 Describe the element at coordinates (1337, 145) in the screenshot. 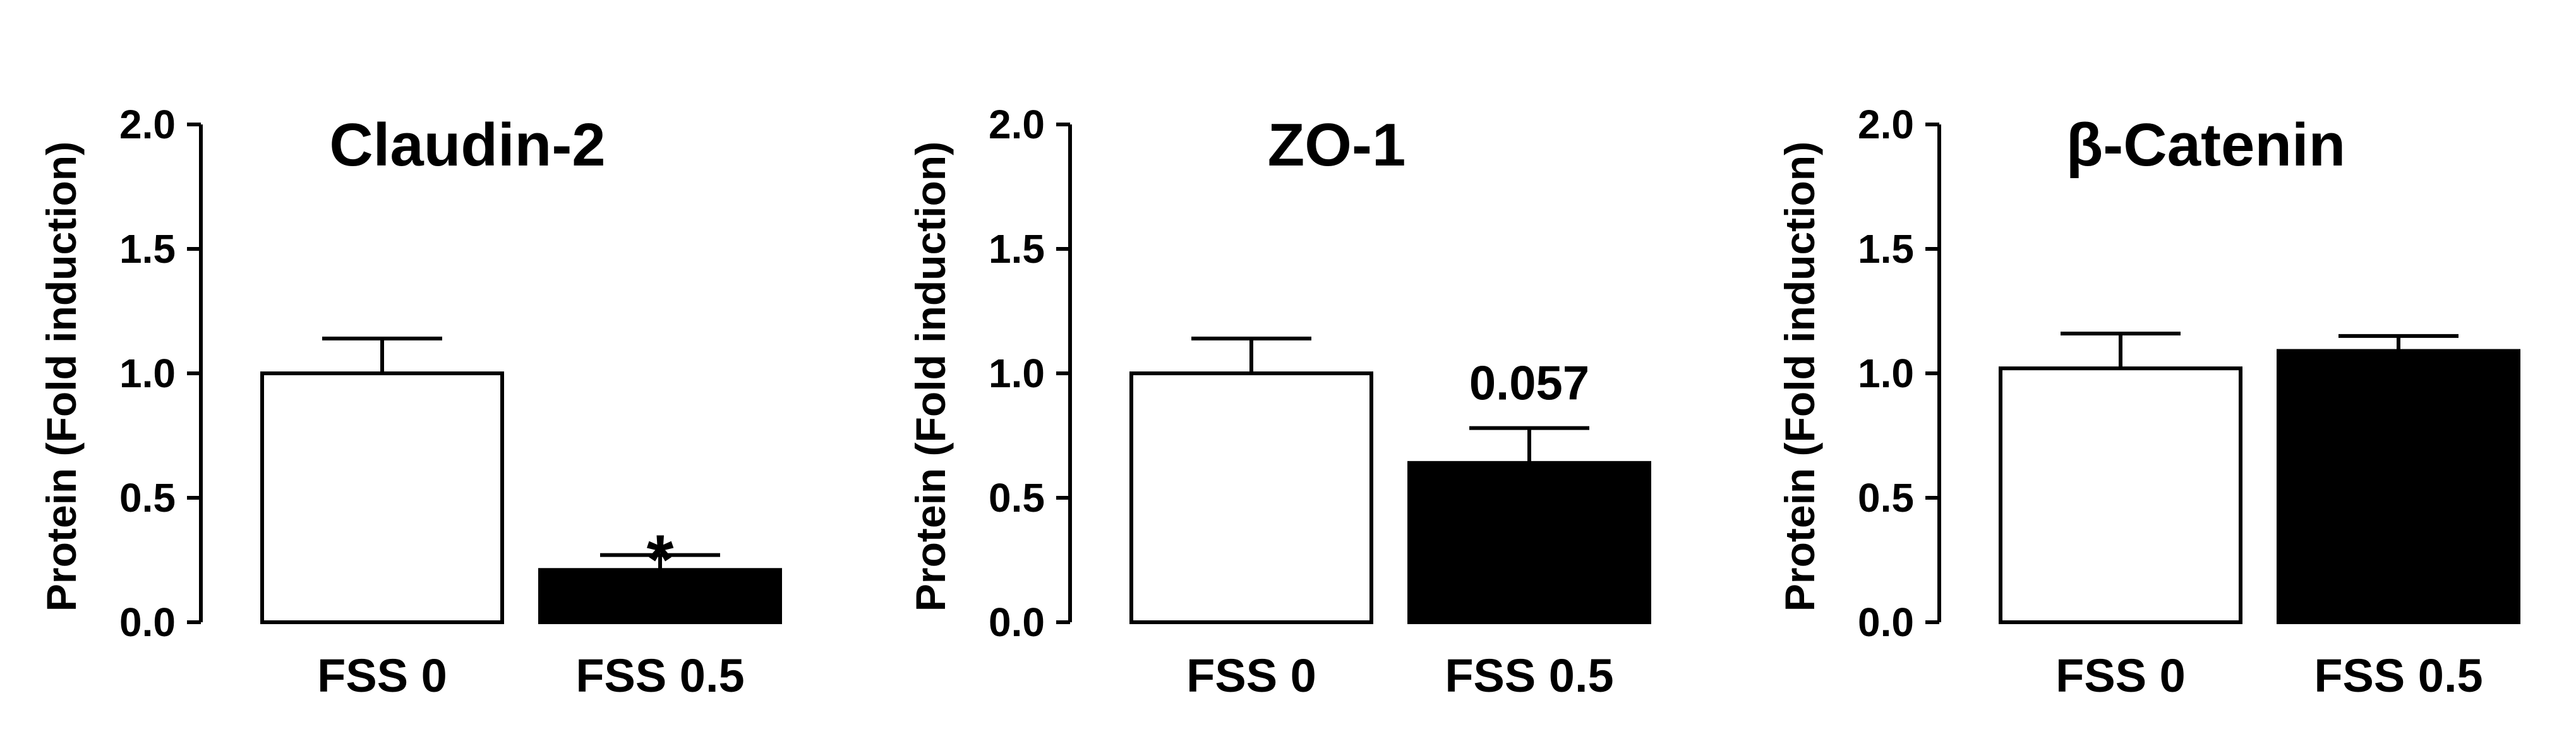

I see `chart-title: ZO-1` at that location.